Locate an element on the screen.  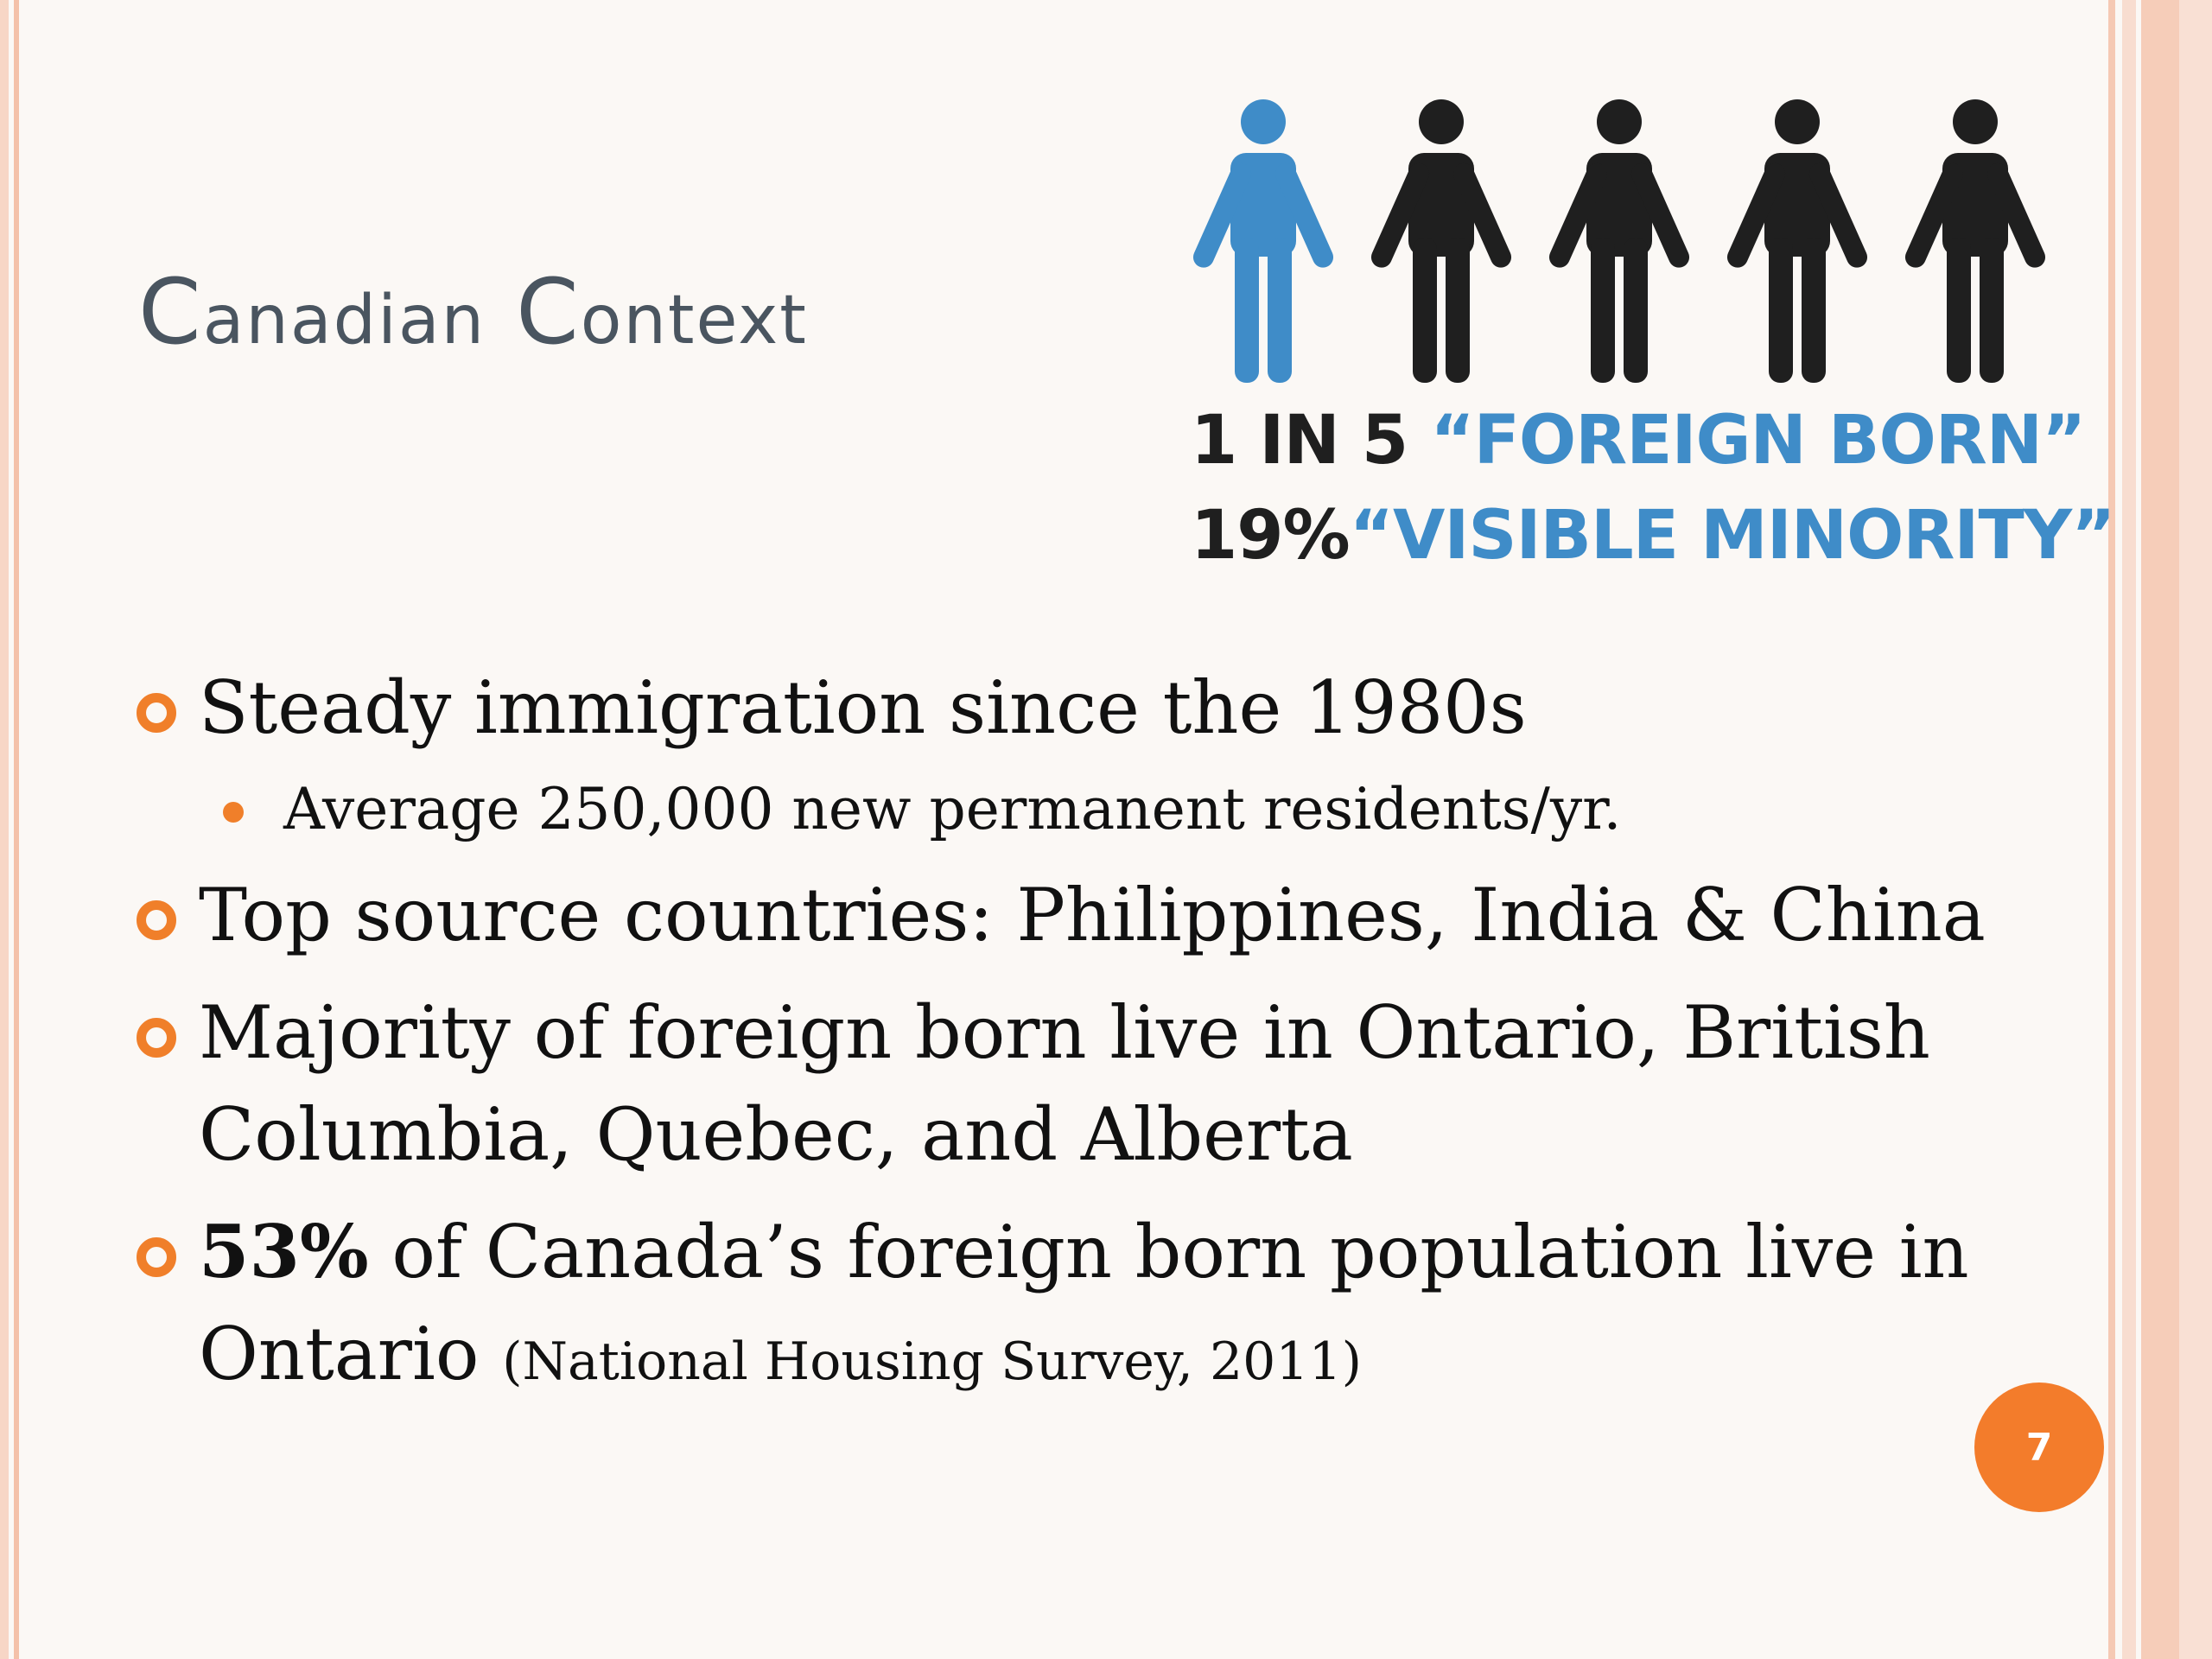
people-figures-icon is located at coordinates (1619, 241).